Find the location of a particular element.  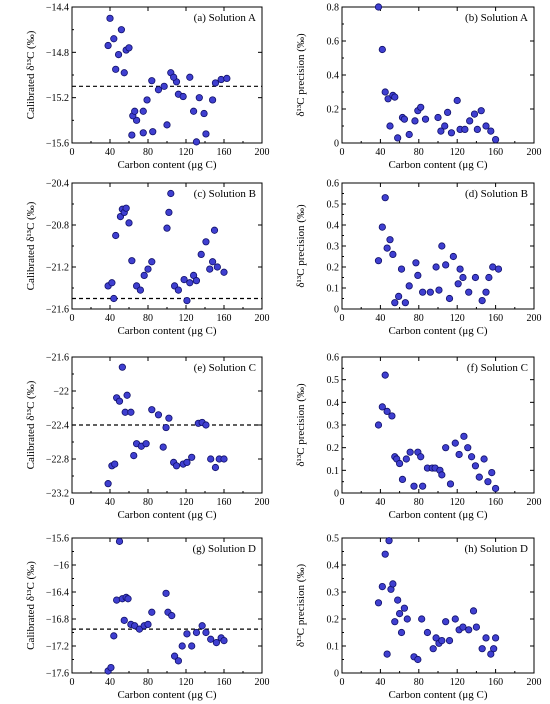

y-tick-label: −15.6 is located at coordinates (57, 144).